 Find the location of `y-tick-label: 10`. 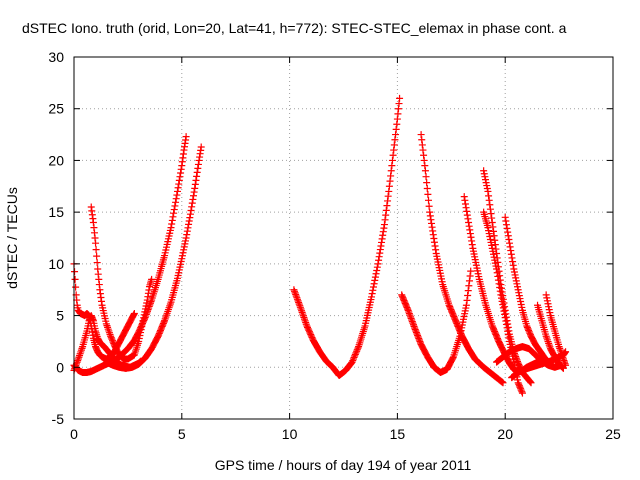

y-tick-label: 10 is located at coordinates (56, 264).